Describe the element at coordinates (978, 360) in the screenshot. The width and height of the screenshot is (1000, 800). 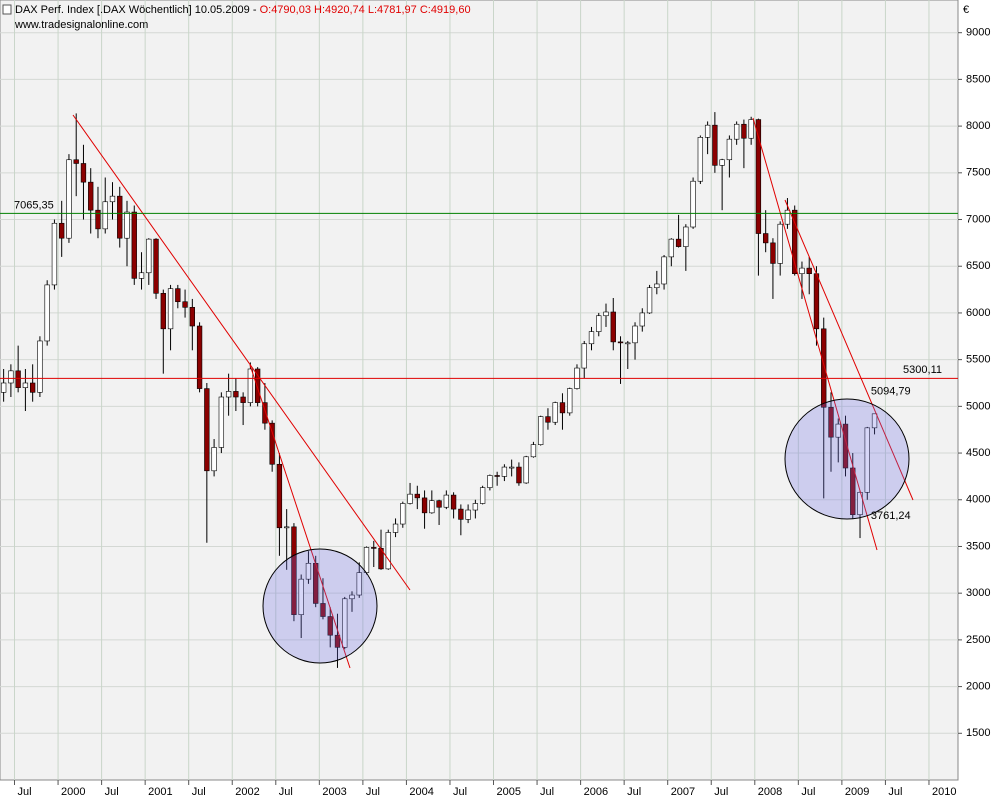
I see `y-tick-label: 5500` at that location.